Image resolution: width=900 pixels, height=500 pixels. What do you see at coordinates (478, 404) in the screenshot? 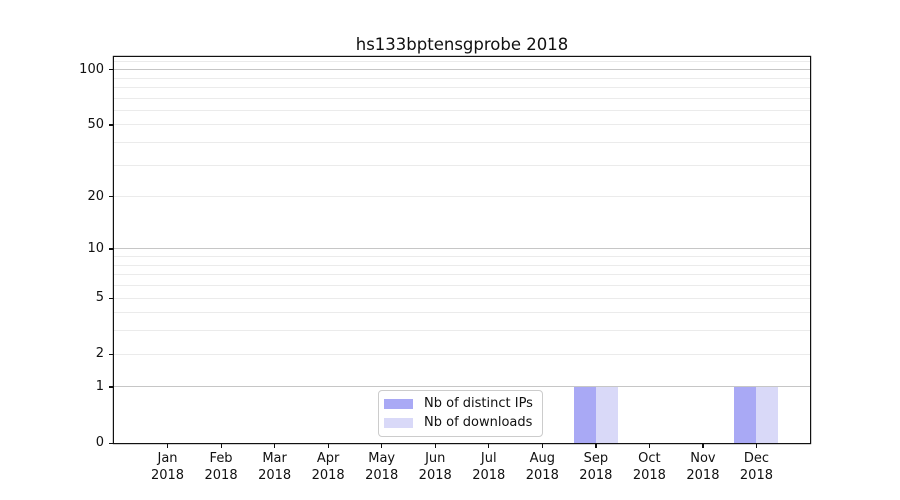
I see `legend-label-distinct-ips: Nb of distinct IPs` at bounding box center [478, 404].